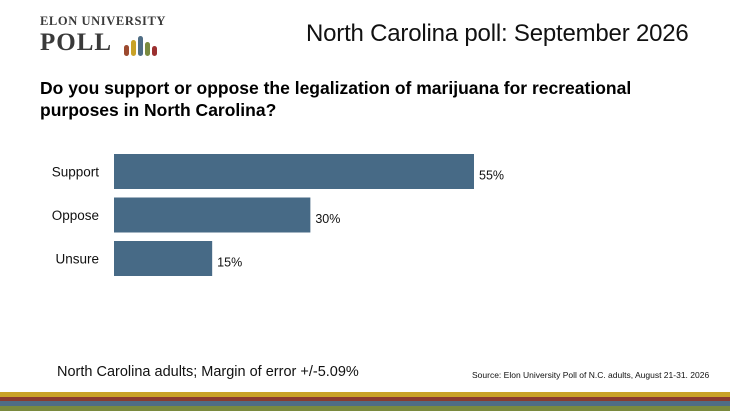  Describe the element at coordinates (76, 42) in the screenshot. I see `logo-line2: POLL` at that location.